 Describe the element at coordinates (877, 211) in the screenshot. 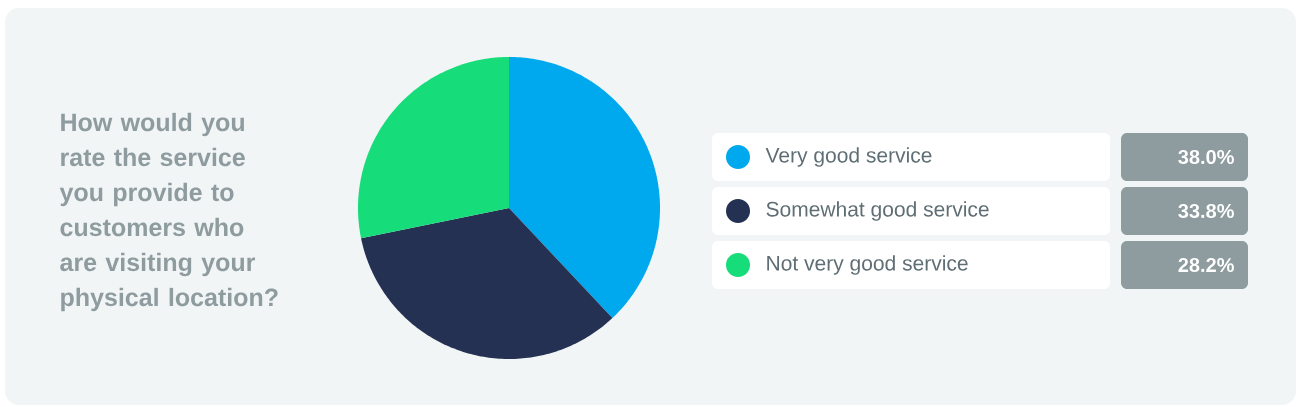

I see `legend-label: Somewhat good service` at that location.